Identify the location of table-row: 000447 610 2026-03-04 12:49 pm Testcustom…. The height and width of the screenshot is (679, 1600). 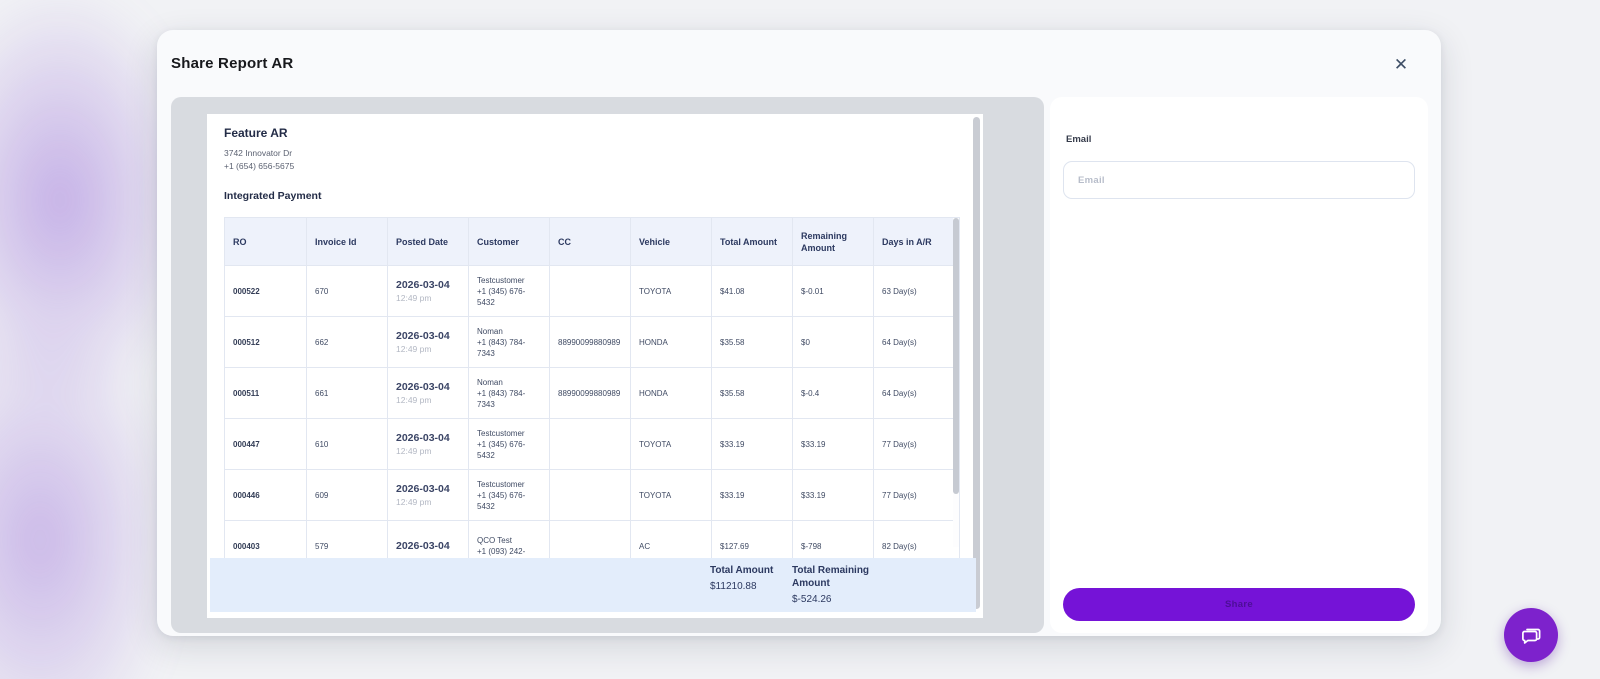
(589, 443).